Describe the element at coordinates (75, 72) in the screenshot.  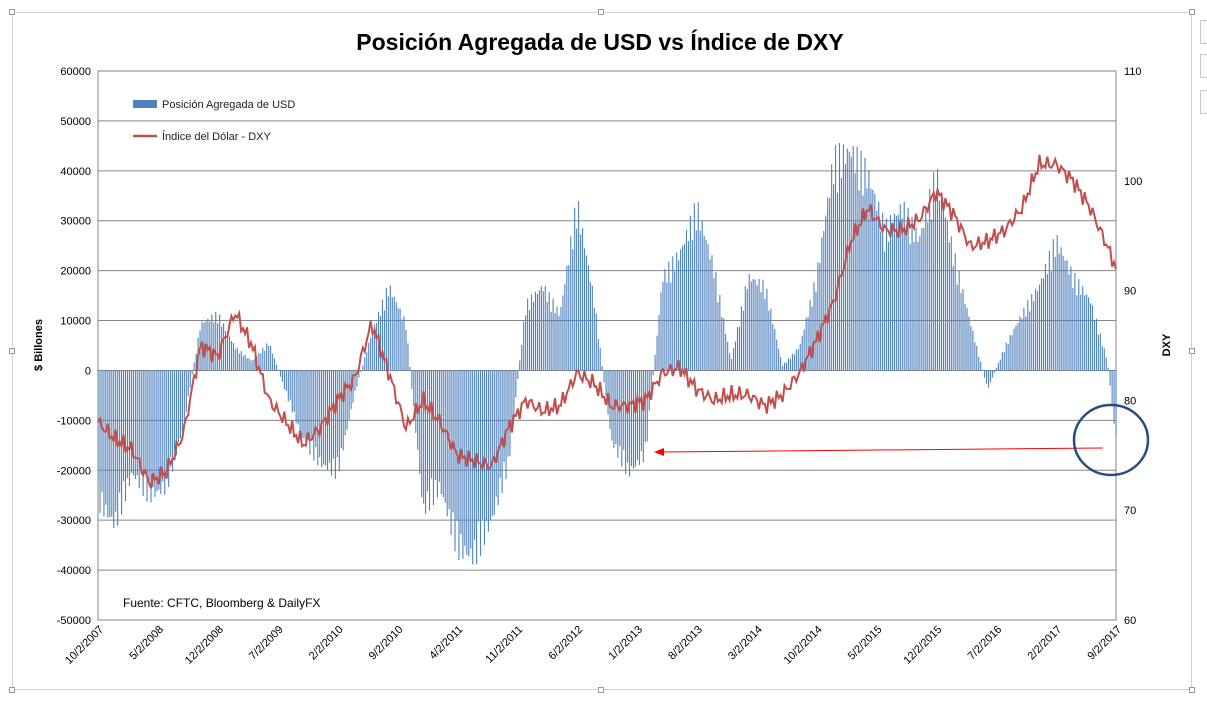
I see `y-tick-left: 60000` at that location.